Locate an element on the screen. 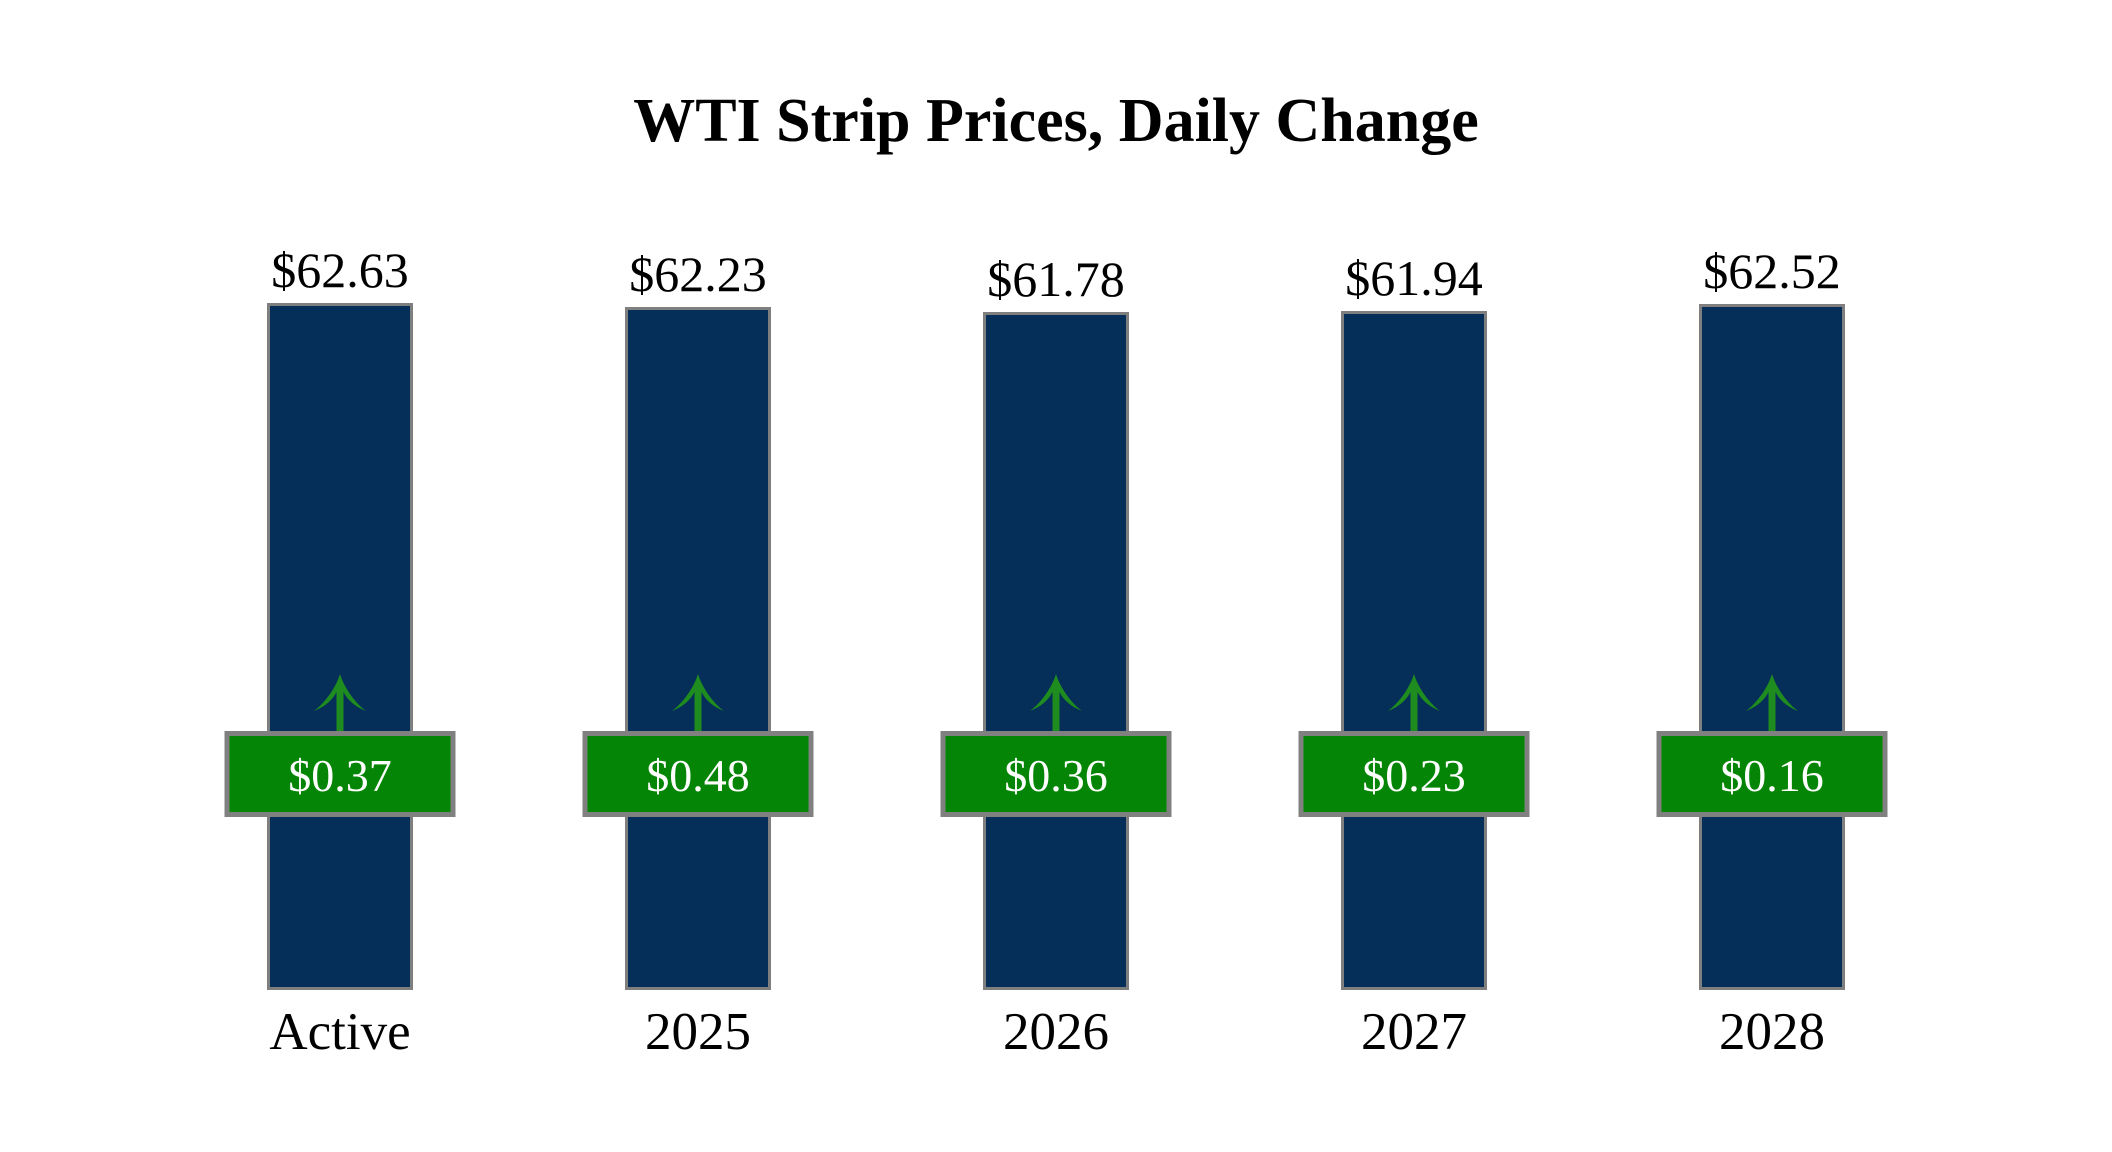 This screenshot has height=1152, width=2112. price-label: $62.23 is located at coordinates (698, 274).